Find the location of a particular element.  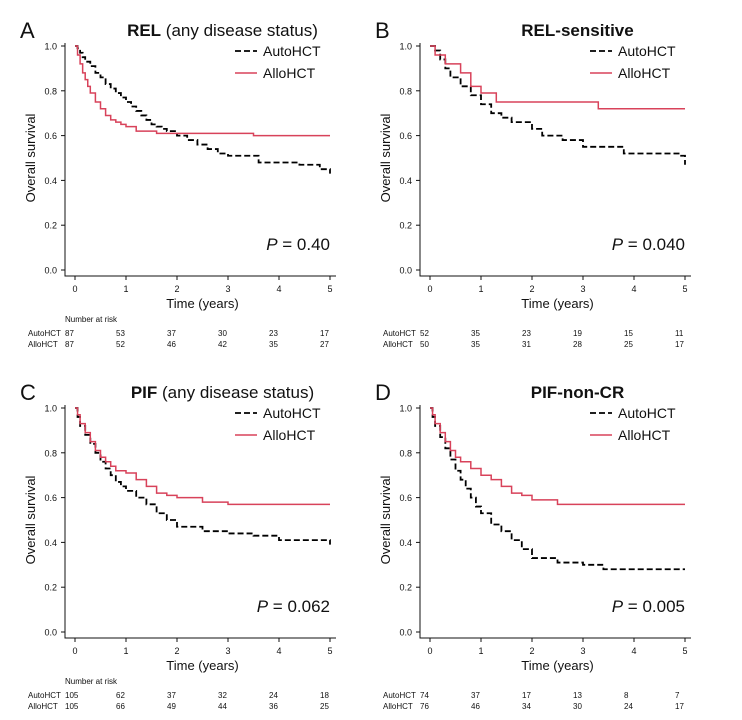

risk-cell: 8 is located at coordinates (626, 695).